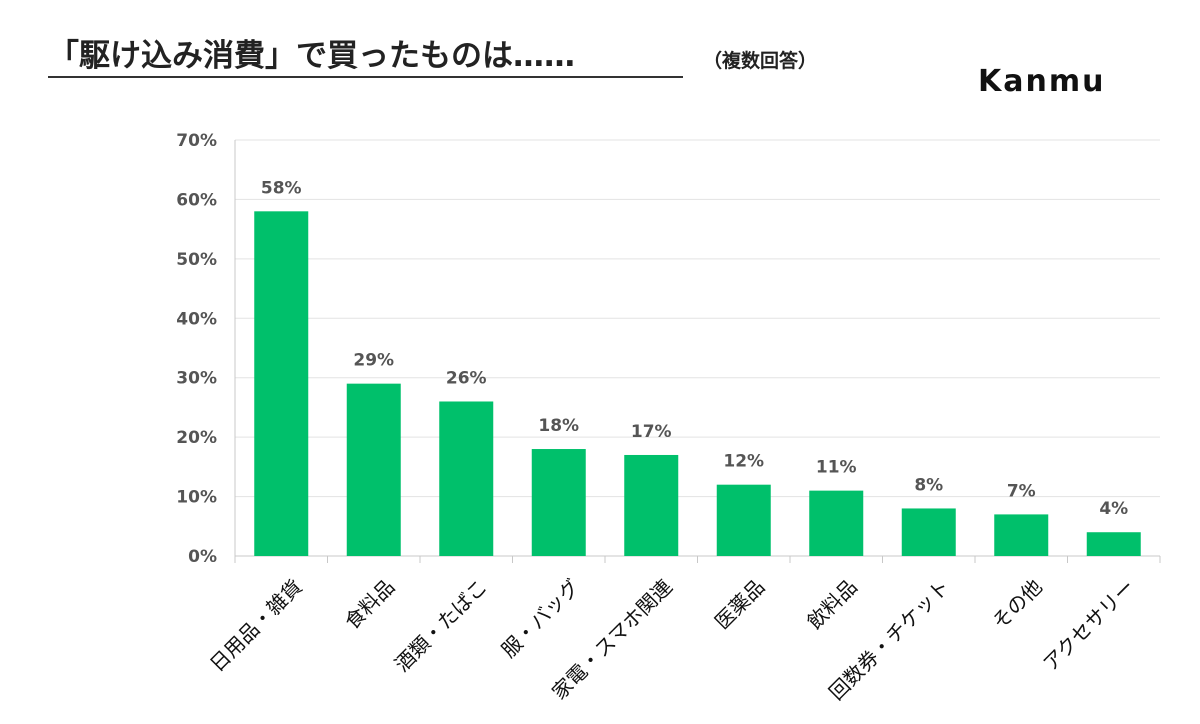  What do you see at coordinates (1113, 509) in the screenshot?
I see `data-label: 4%` at bounding box center [1113, 509].